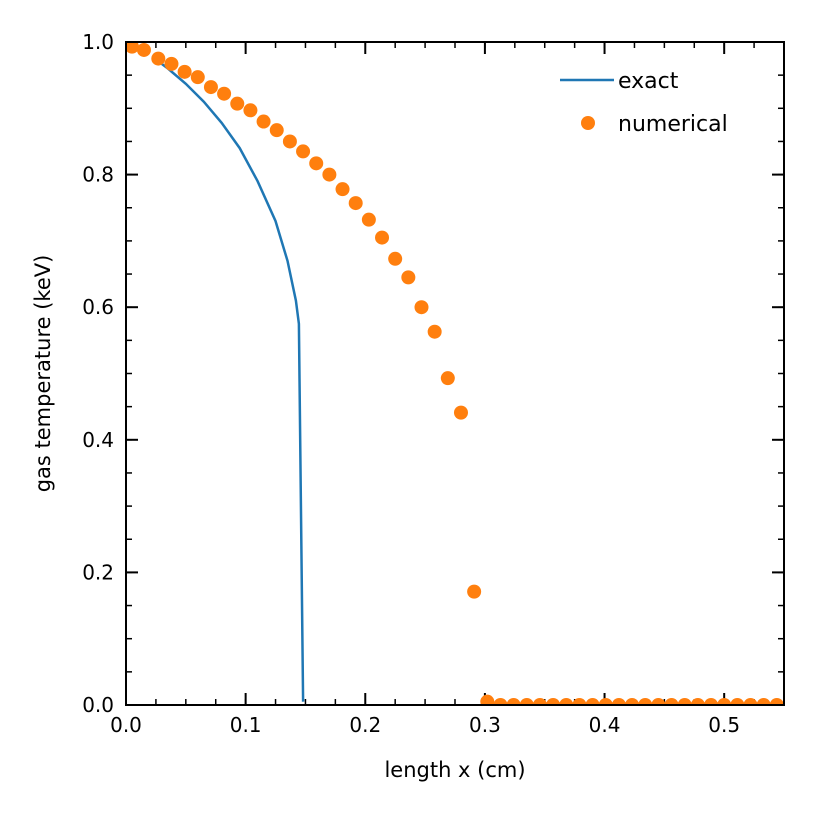 Image resolution: width=814 pixels, height=814 pixels. Describe the element at coordinates (98, 42) in the screenshot. I see `y-tick-label: 1.0` at that location.